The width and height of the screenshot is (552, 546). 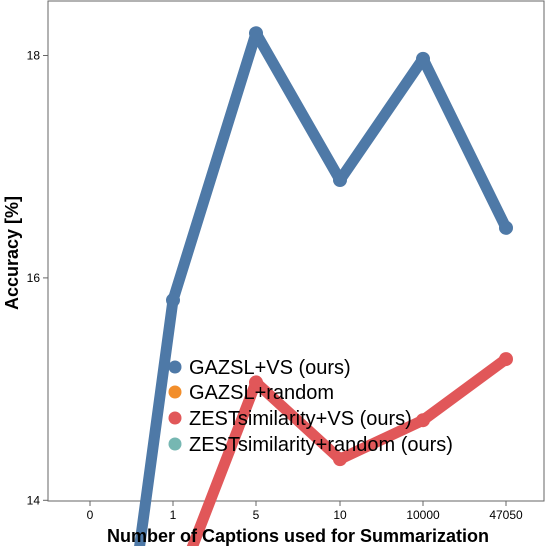 What do you see at coordinates (34, 56) in the screenshot?
I see `y-tick-label: 18` at bounding box center [34, 56].